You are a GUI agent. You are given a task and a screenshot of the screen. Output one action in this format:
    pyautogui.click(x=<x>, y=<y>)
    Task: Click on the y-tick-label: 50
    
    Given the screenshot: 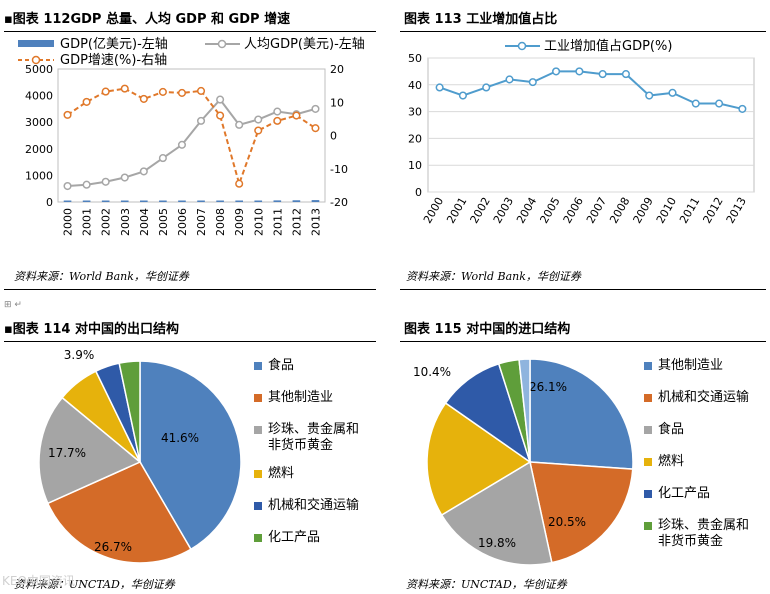 What is the action you would take?
    pyautogui.click(x=415, y=58)
    